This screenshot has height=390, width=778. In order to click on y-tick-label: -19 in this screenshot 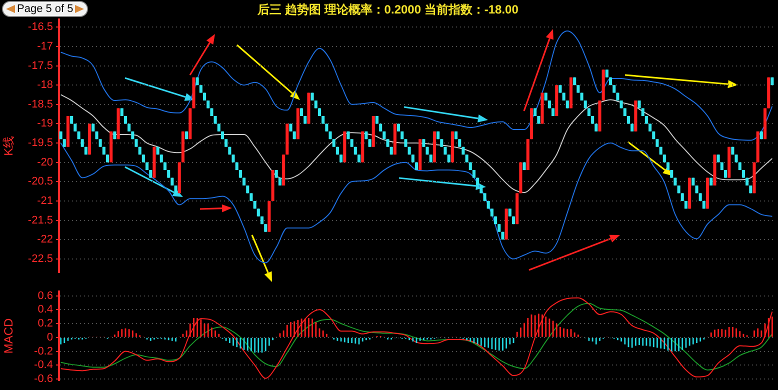, I will do `click(45, 124)`.